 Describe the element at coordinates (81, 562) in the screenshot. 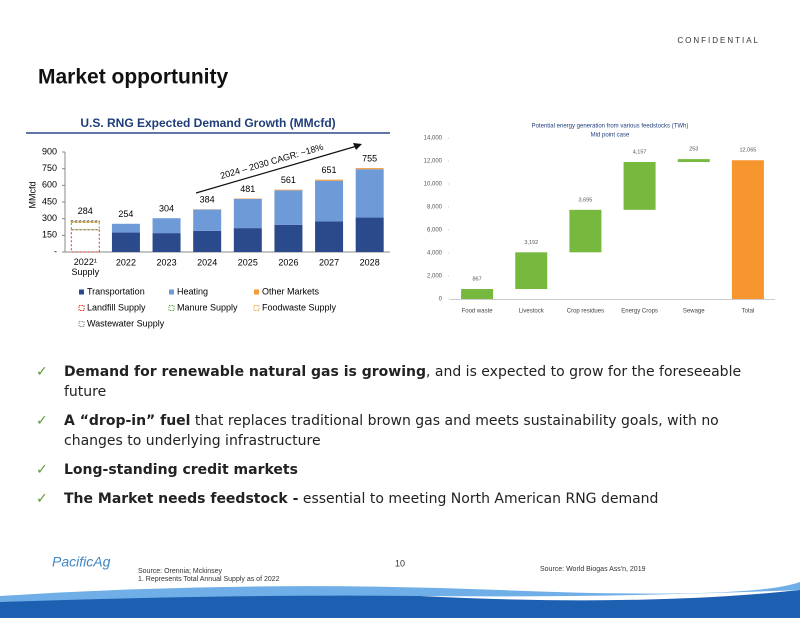

I see `logo: PacificAg` at that location.